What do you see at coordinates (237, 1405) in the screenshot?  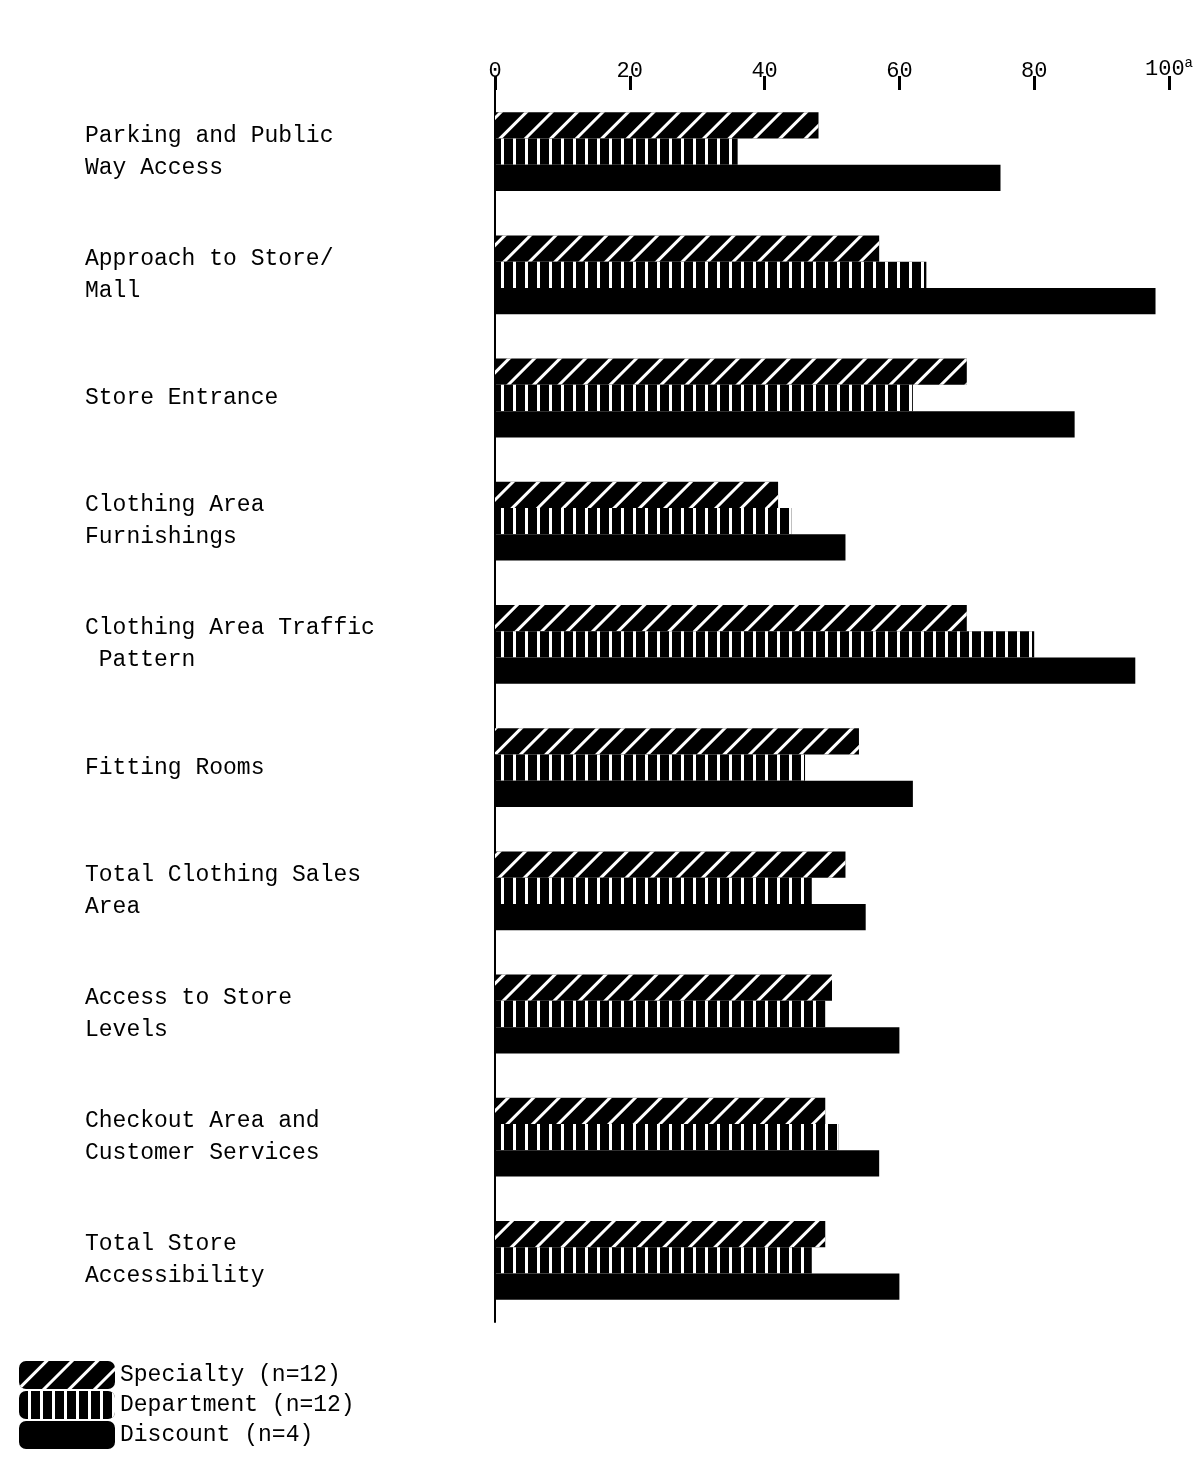 I see `legend-label: Department (n=12)` at bounding box center [237, 1405].